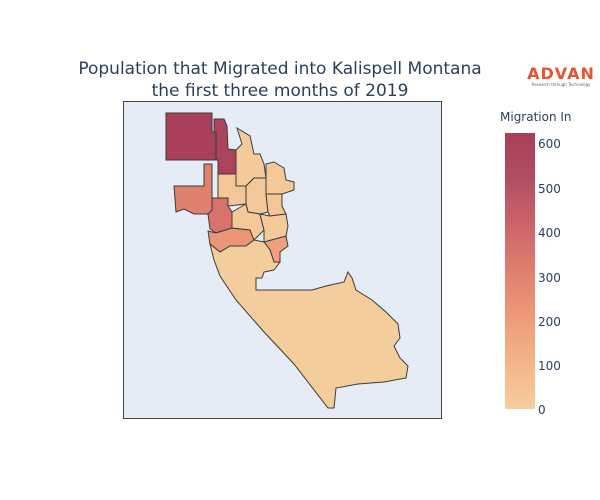 The height and width of the screenshot is (500, 600). I want to click on colorbar-tick-0: 0, so click(542, 410).